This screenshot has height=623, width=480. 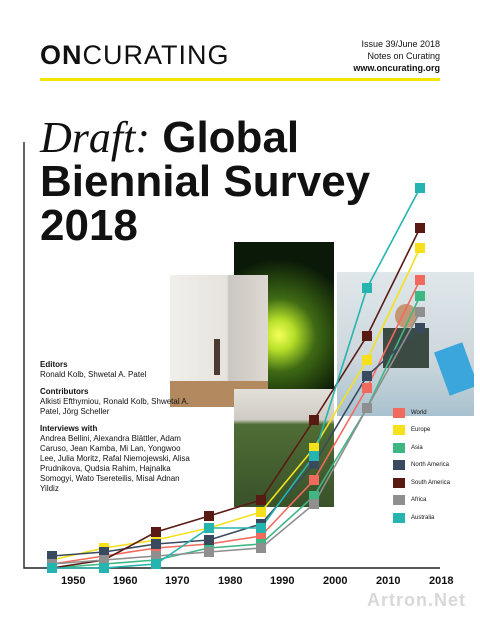 I want to click on x-tick-label: 2000, so click(x=335, y=581).